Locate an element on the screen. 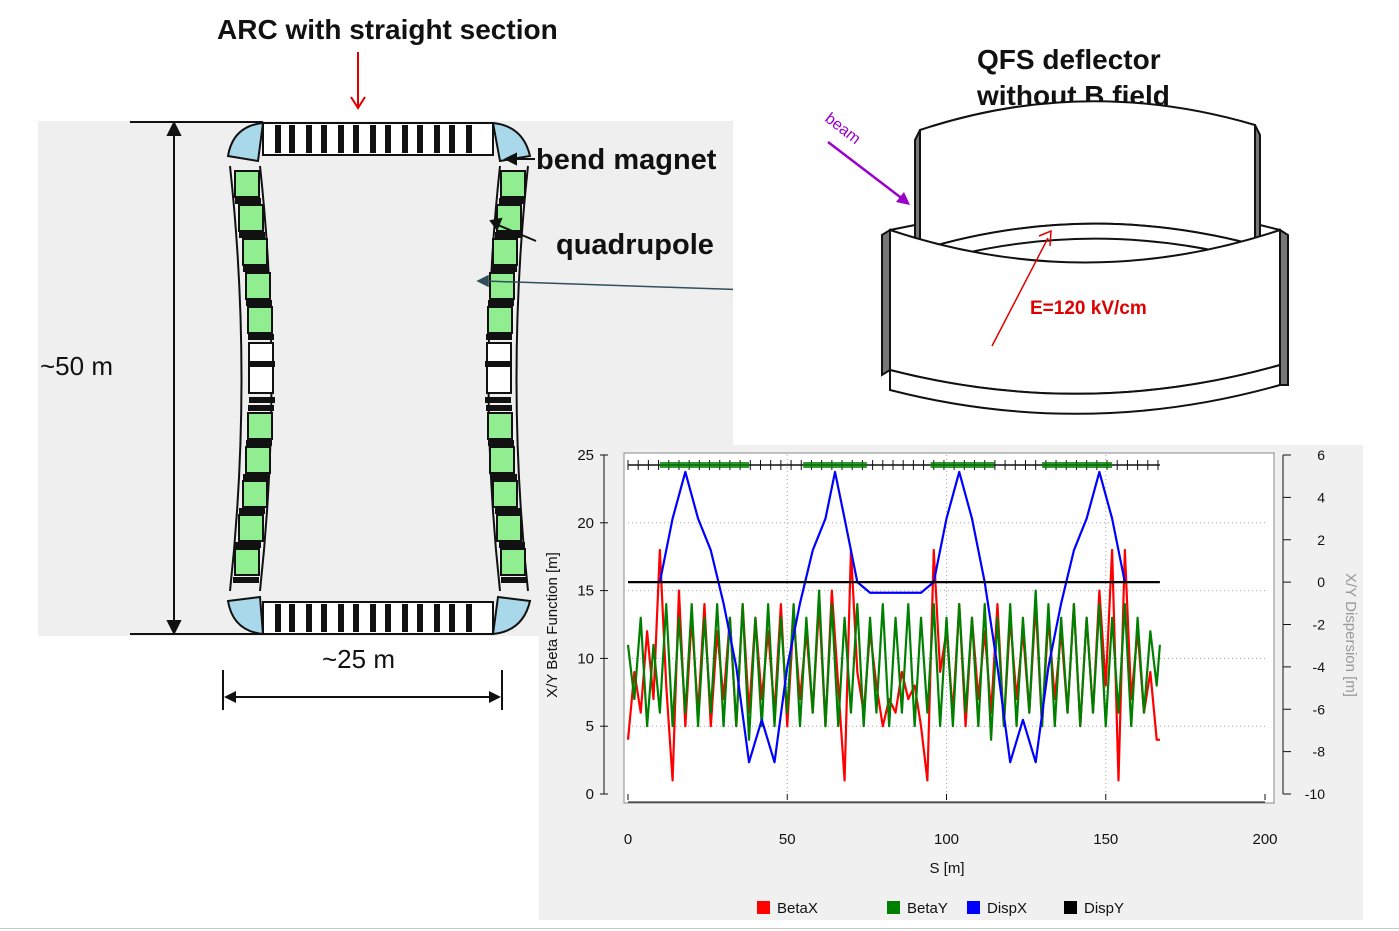 The image size is (1399, 931). field-label: E=120 kV/cm is located at coordinates (1088, 308).